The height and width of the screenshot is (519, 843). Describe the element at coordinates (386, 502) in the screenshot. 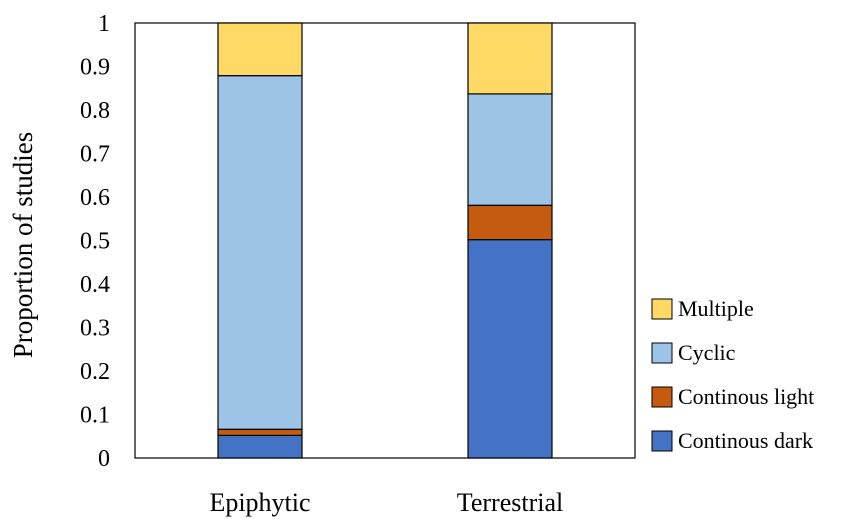

I see `x-axis-categories: Epiphytic Terrestrial` at that location.